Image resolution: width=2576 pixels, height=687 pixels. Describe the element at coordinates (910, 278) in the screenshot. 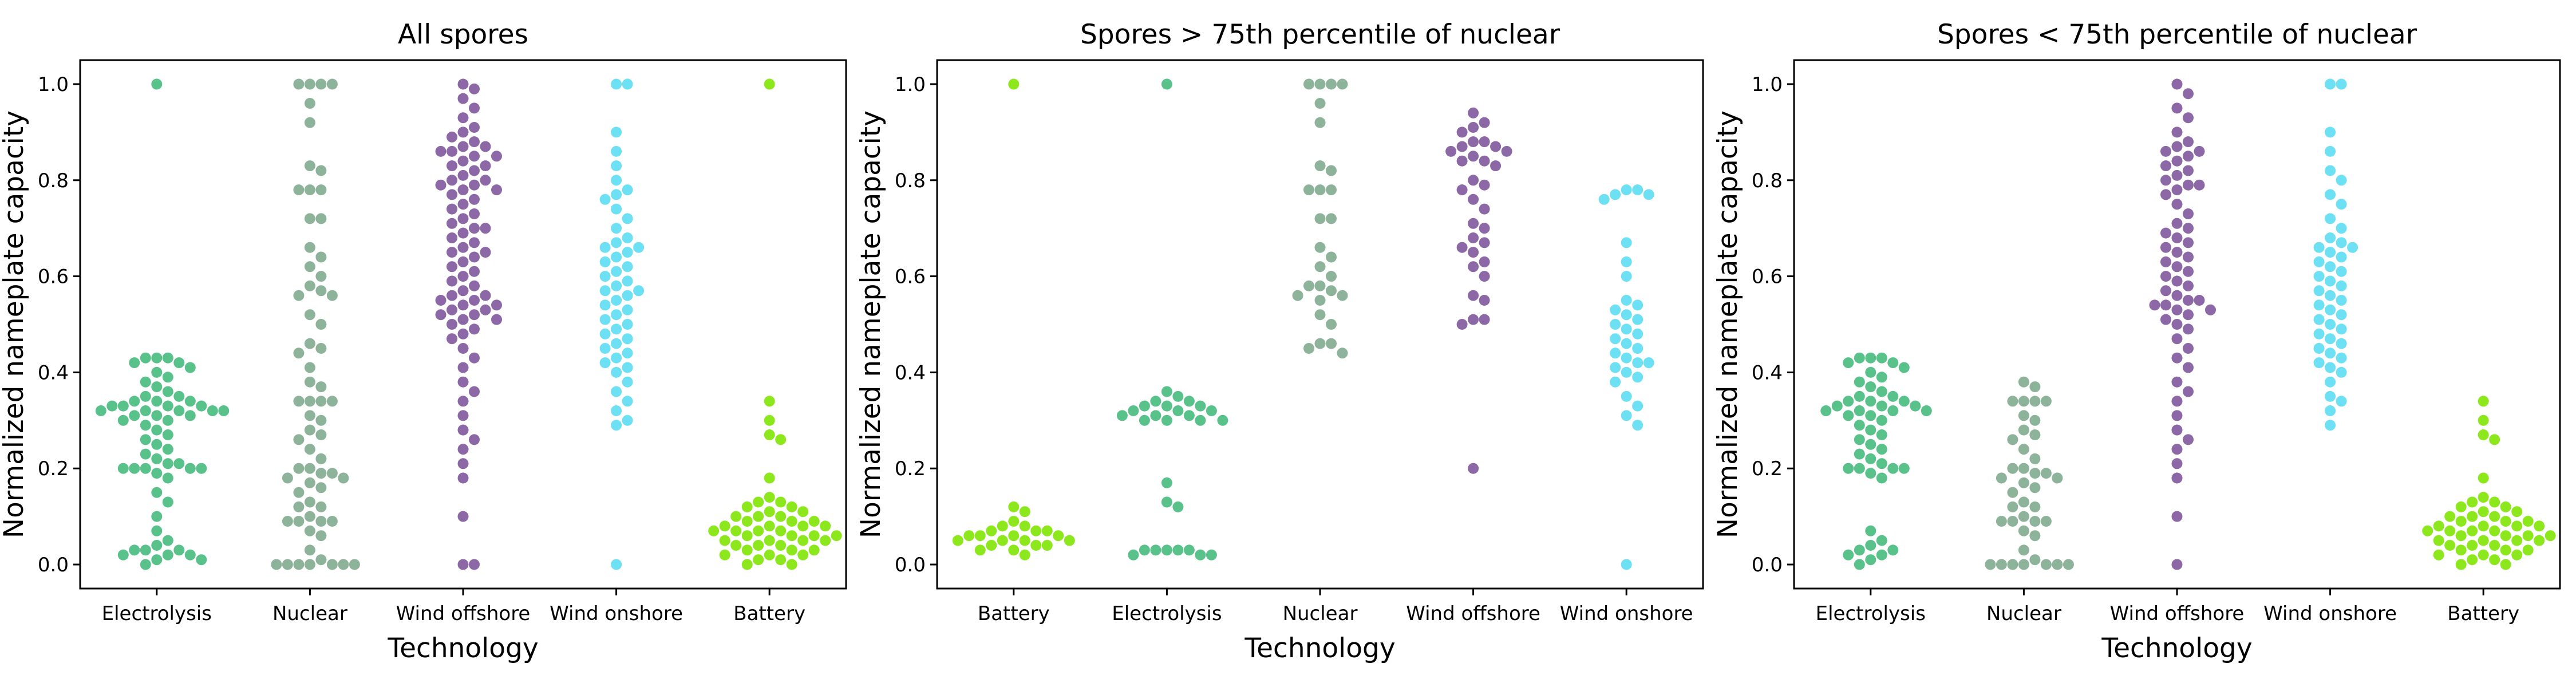

I see `y-tick-label: 0.6` at that location.